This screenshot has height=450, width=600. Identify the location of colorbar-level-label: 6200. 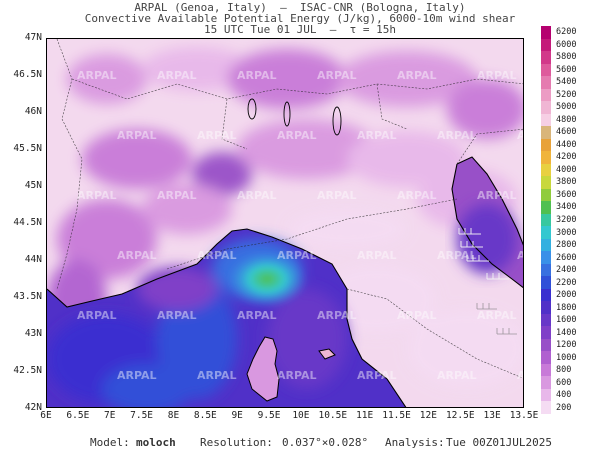
(566, 32).